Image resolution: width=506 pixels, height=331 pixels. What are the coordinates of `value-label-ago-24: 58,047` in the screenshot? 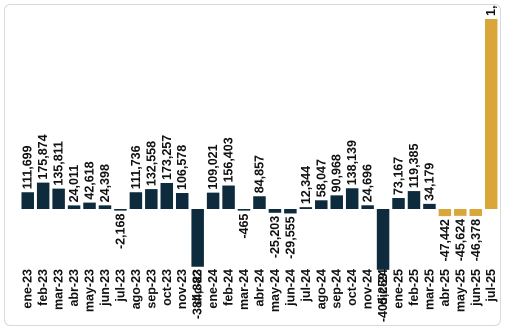 It's located at (321, 178).